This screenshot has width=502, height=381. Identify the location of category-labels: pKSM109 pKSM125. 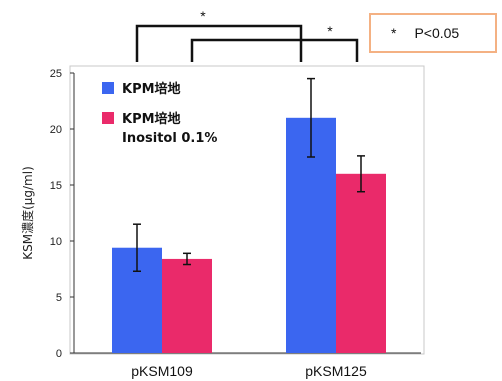
(249, 371).